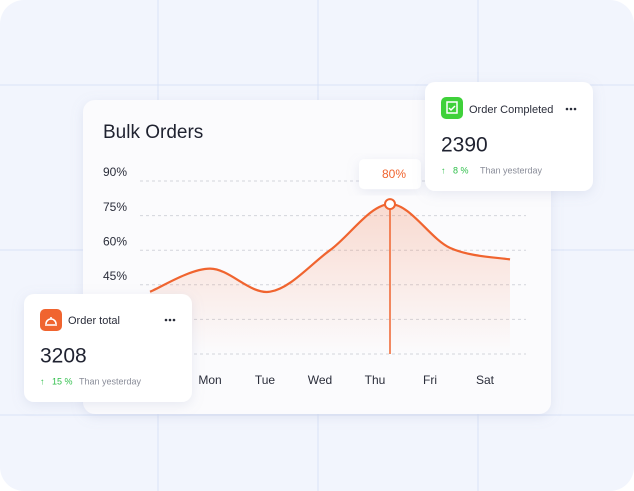 This screenshot has height=491, width=634. What do you see at coordinates (320, 380) in the screenshot?
I see `x-tick-label: Wed` at bounding box center [320, 380].